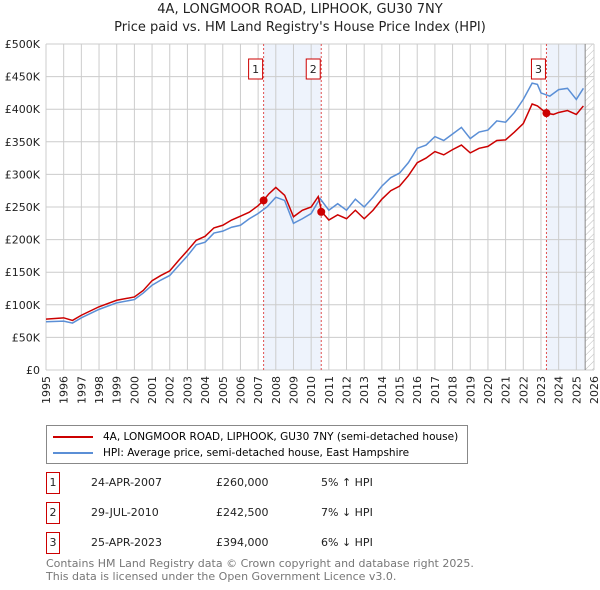 Image resolution: width=600 pixels, height=590 pixels. I want to click on x-tick-label: 2004, so click(205, 390).